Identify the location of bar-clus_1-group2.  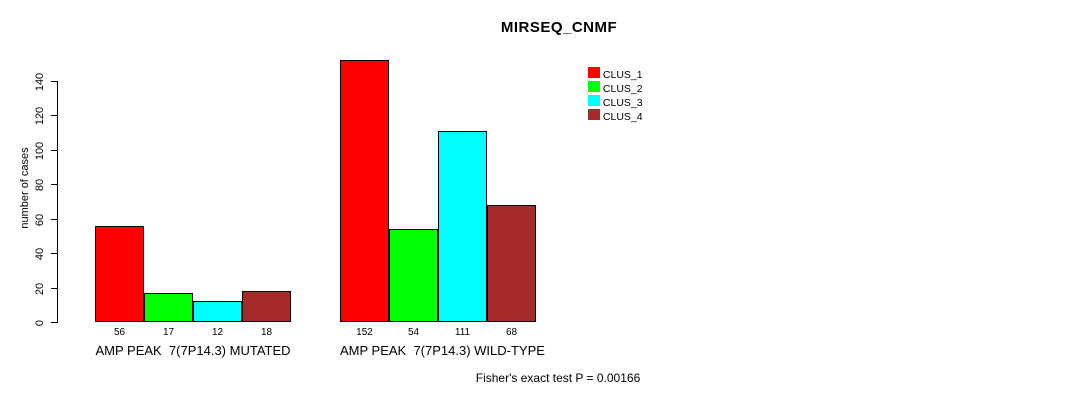
(364, 191).